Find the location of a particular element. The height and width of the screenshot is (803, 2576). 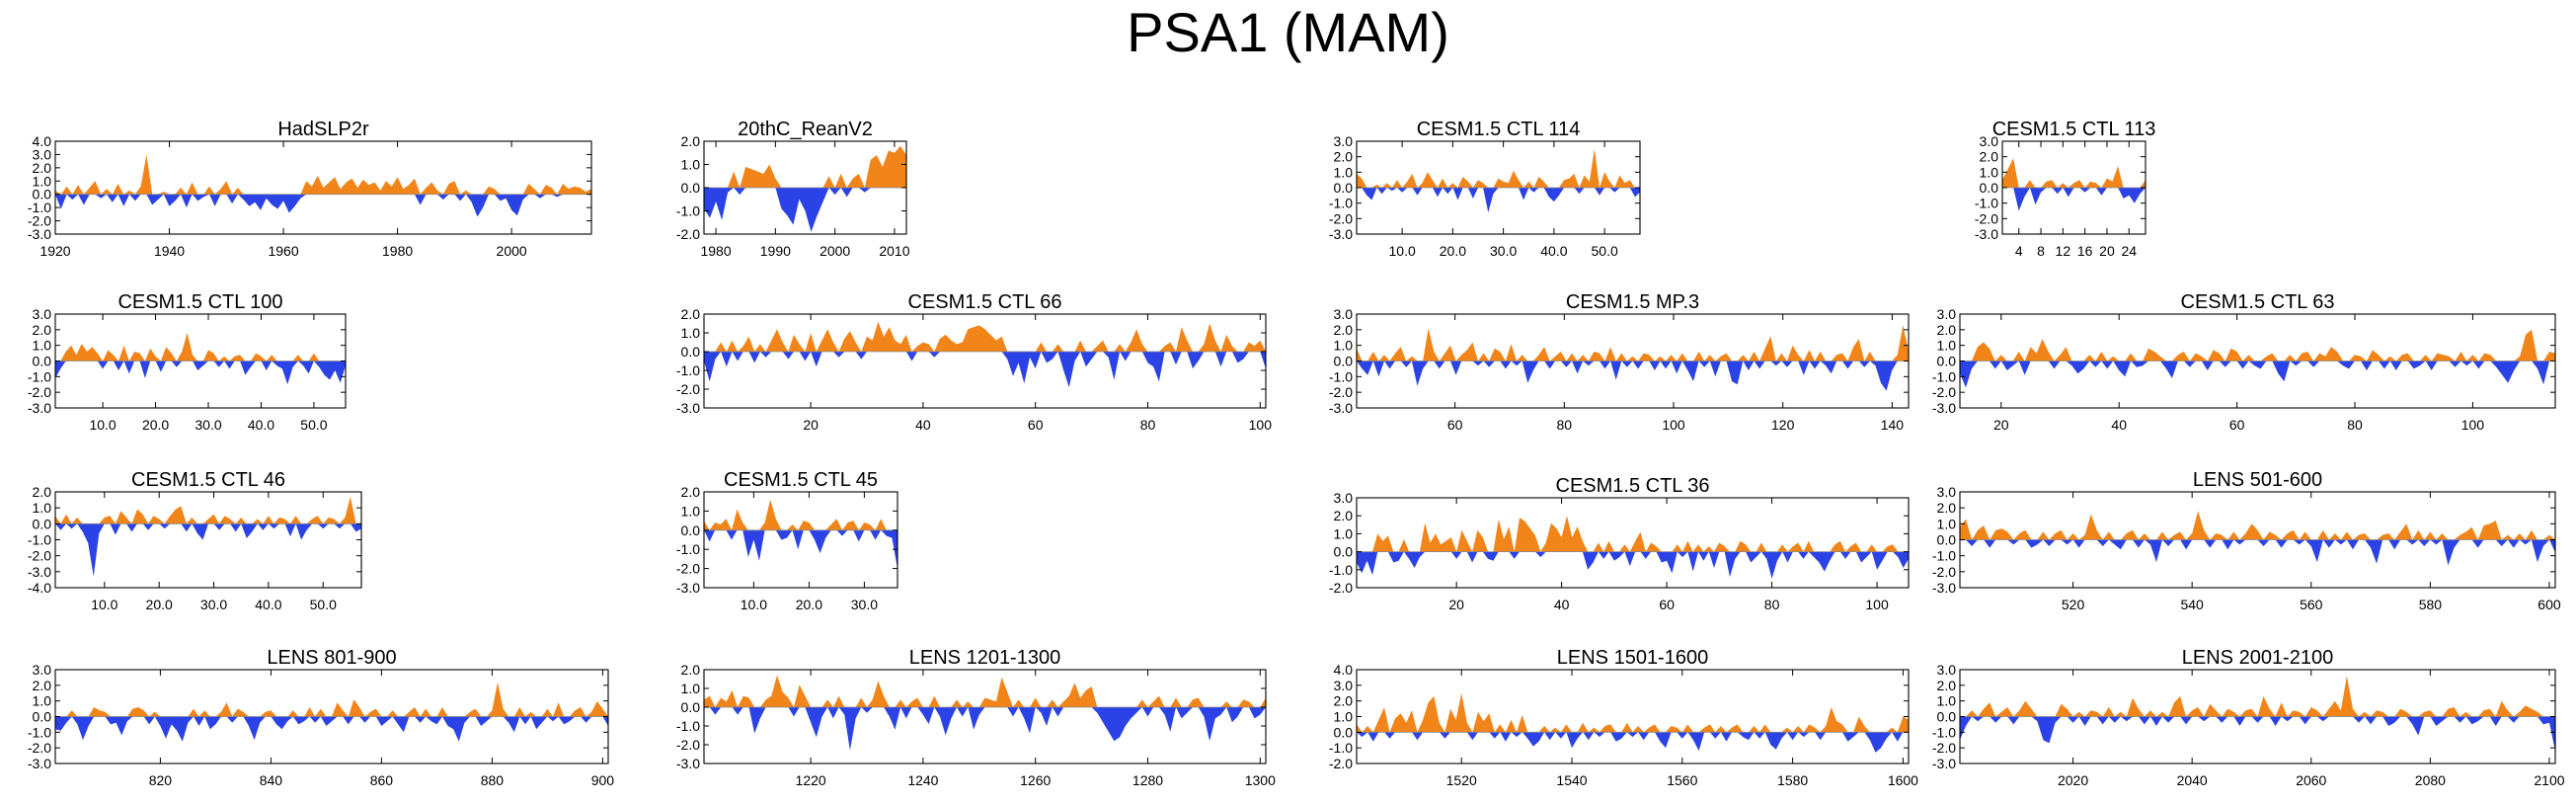

x-tick-label: 1260 is located at coordinates (1035, 780).